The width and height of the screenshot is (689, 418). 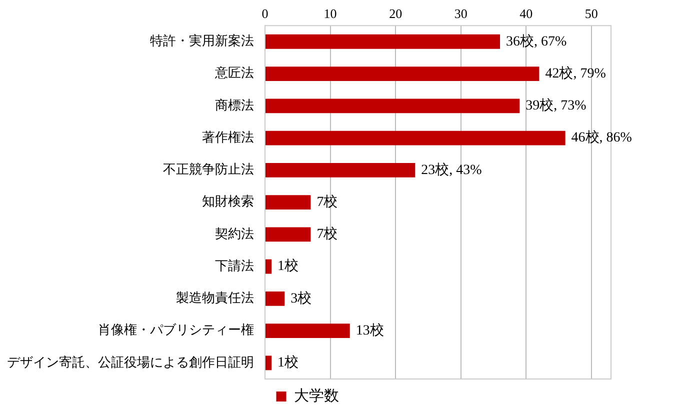 What do you see at coordinates (301, 298) in the screenshot?
I see `data-label: 3校` at bounding box center [301, 298].